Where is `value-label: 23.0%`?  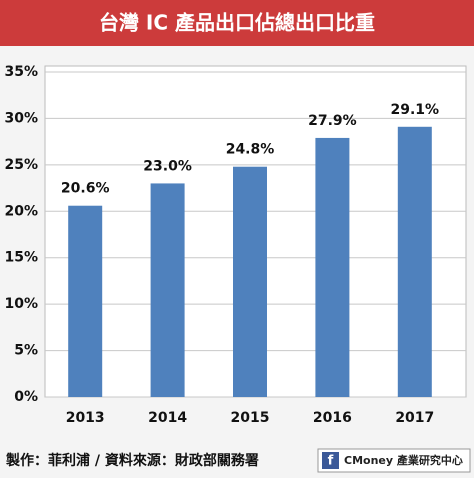 value-label: 23.0% is located at coordinates (167, 166).